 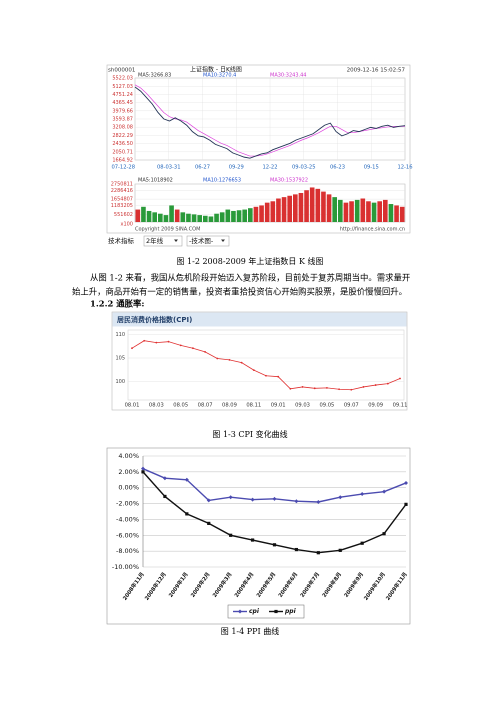 I want to click on y-tick-label: 2436.50, so click(x=122, y=144).